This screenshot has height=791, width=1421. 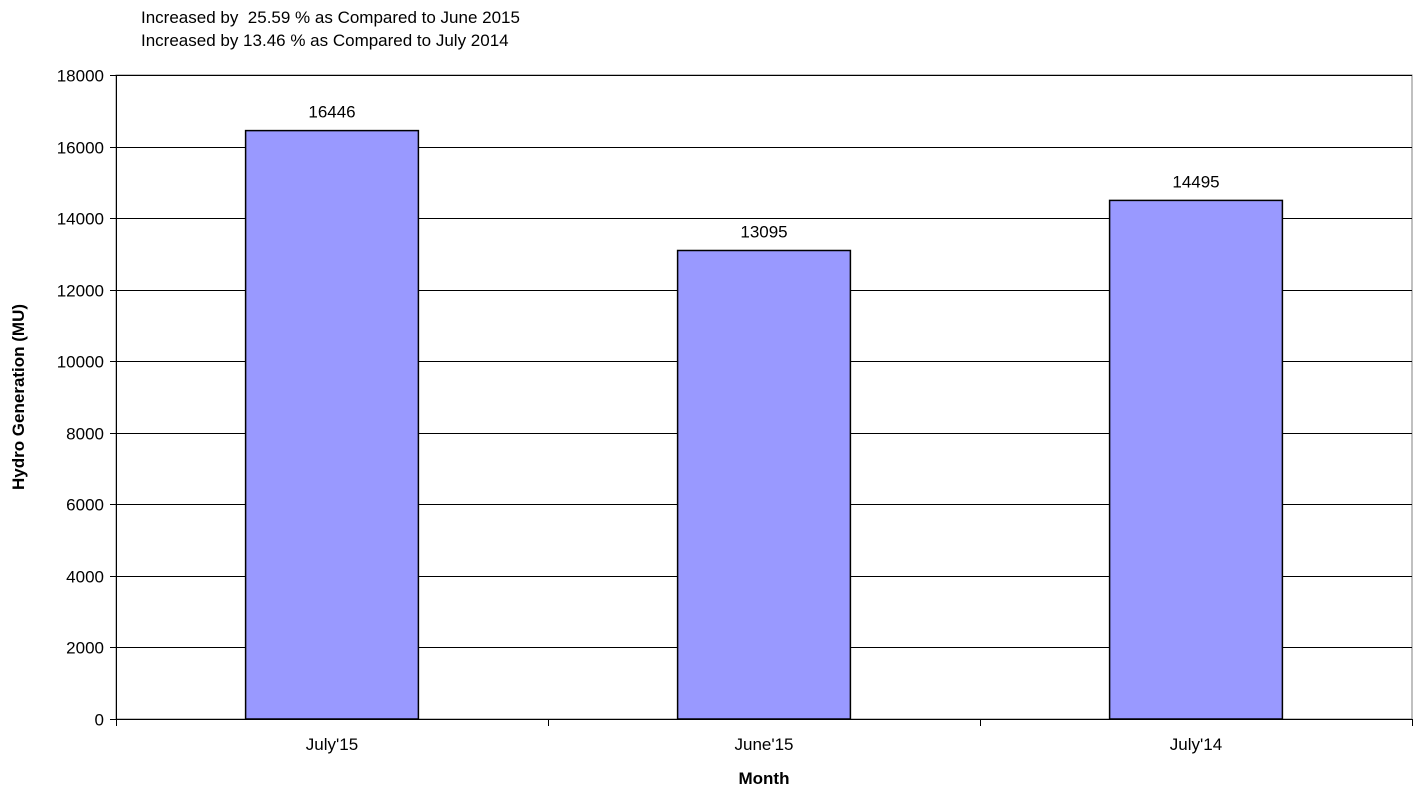 I want to click on x-tick-label: July'14, so click(x=1196, y=744).